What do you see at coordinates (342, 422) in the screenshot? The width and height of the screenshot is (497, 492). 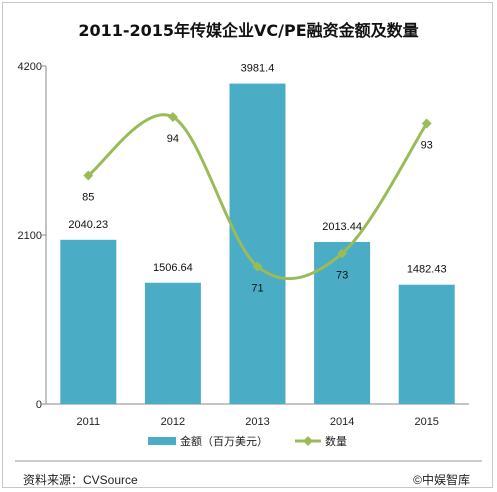 I see `x-tick-label: 2014` at bounding box center [342, 422].